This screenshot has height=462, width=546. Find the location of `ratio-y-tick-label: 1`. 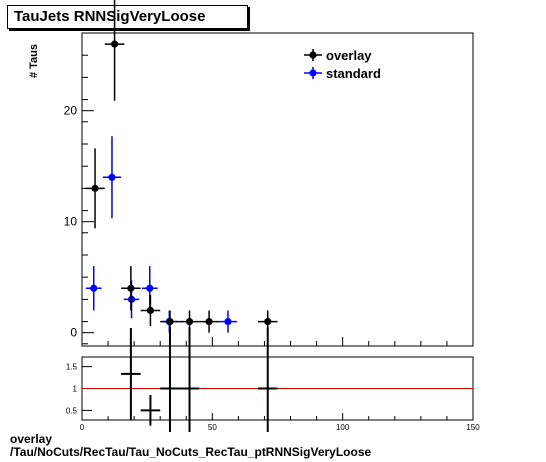

ratio-y-tick-label: 1 is located at coordinates (75, 389).